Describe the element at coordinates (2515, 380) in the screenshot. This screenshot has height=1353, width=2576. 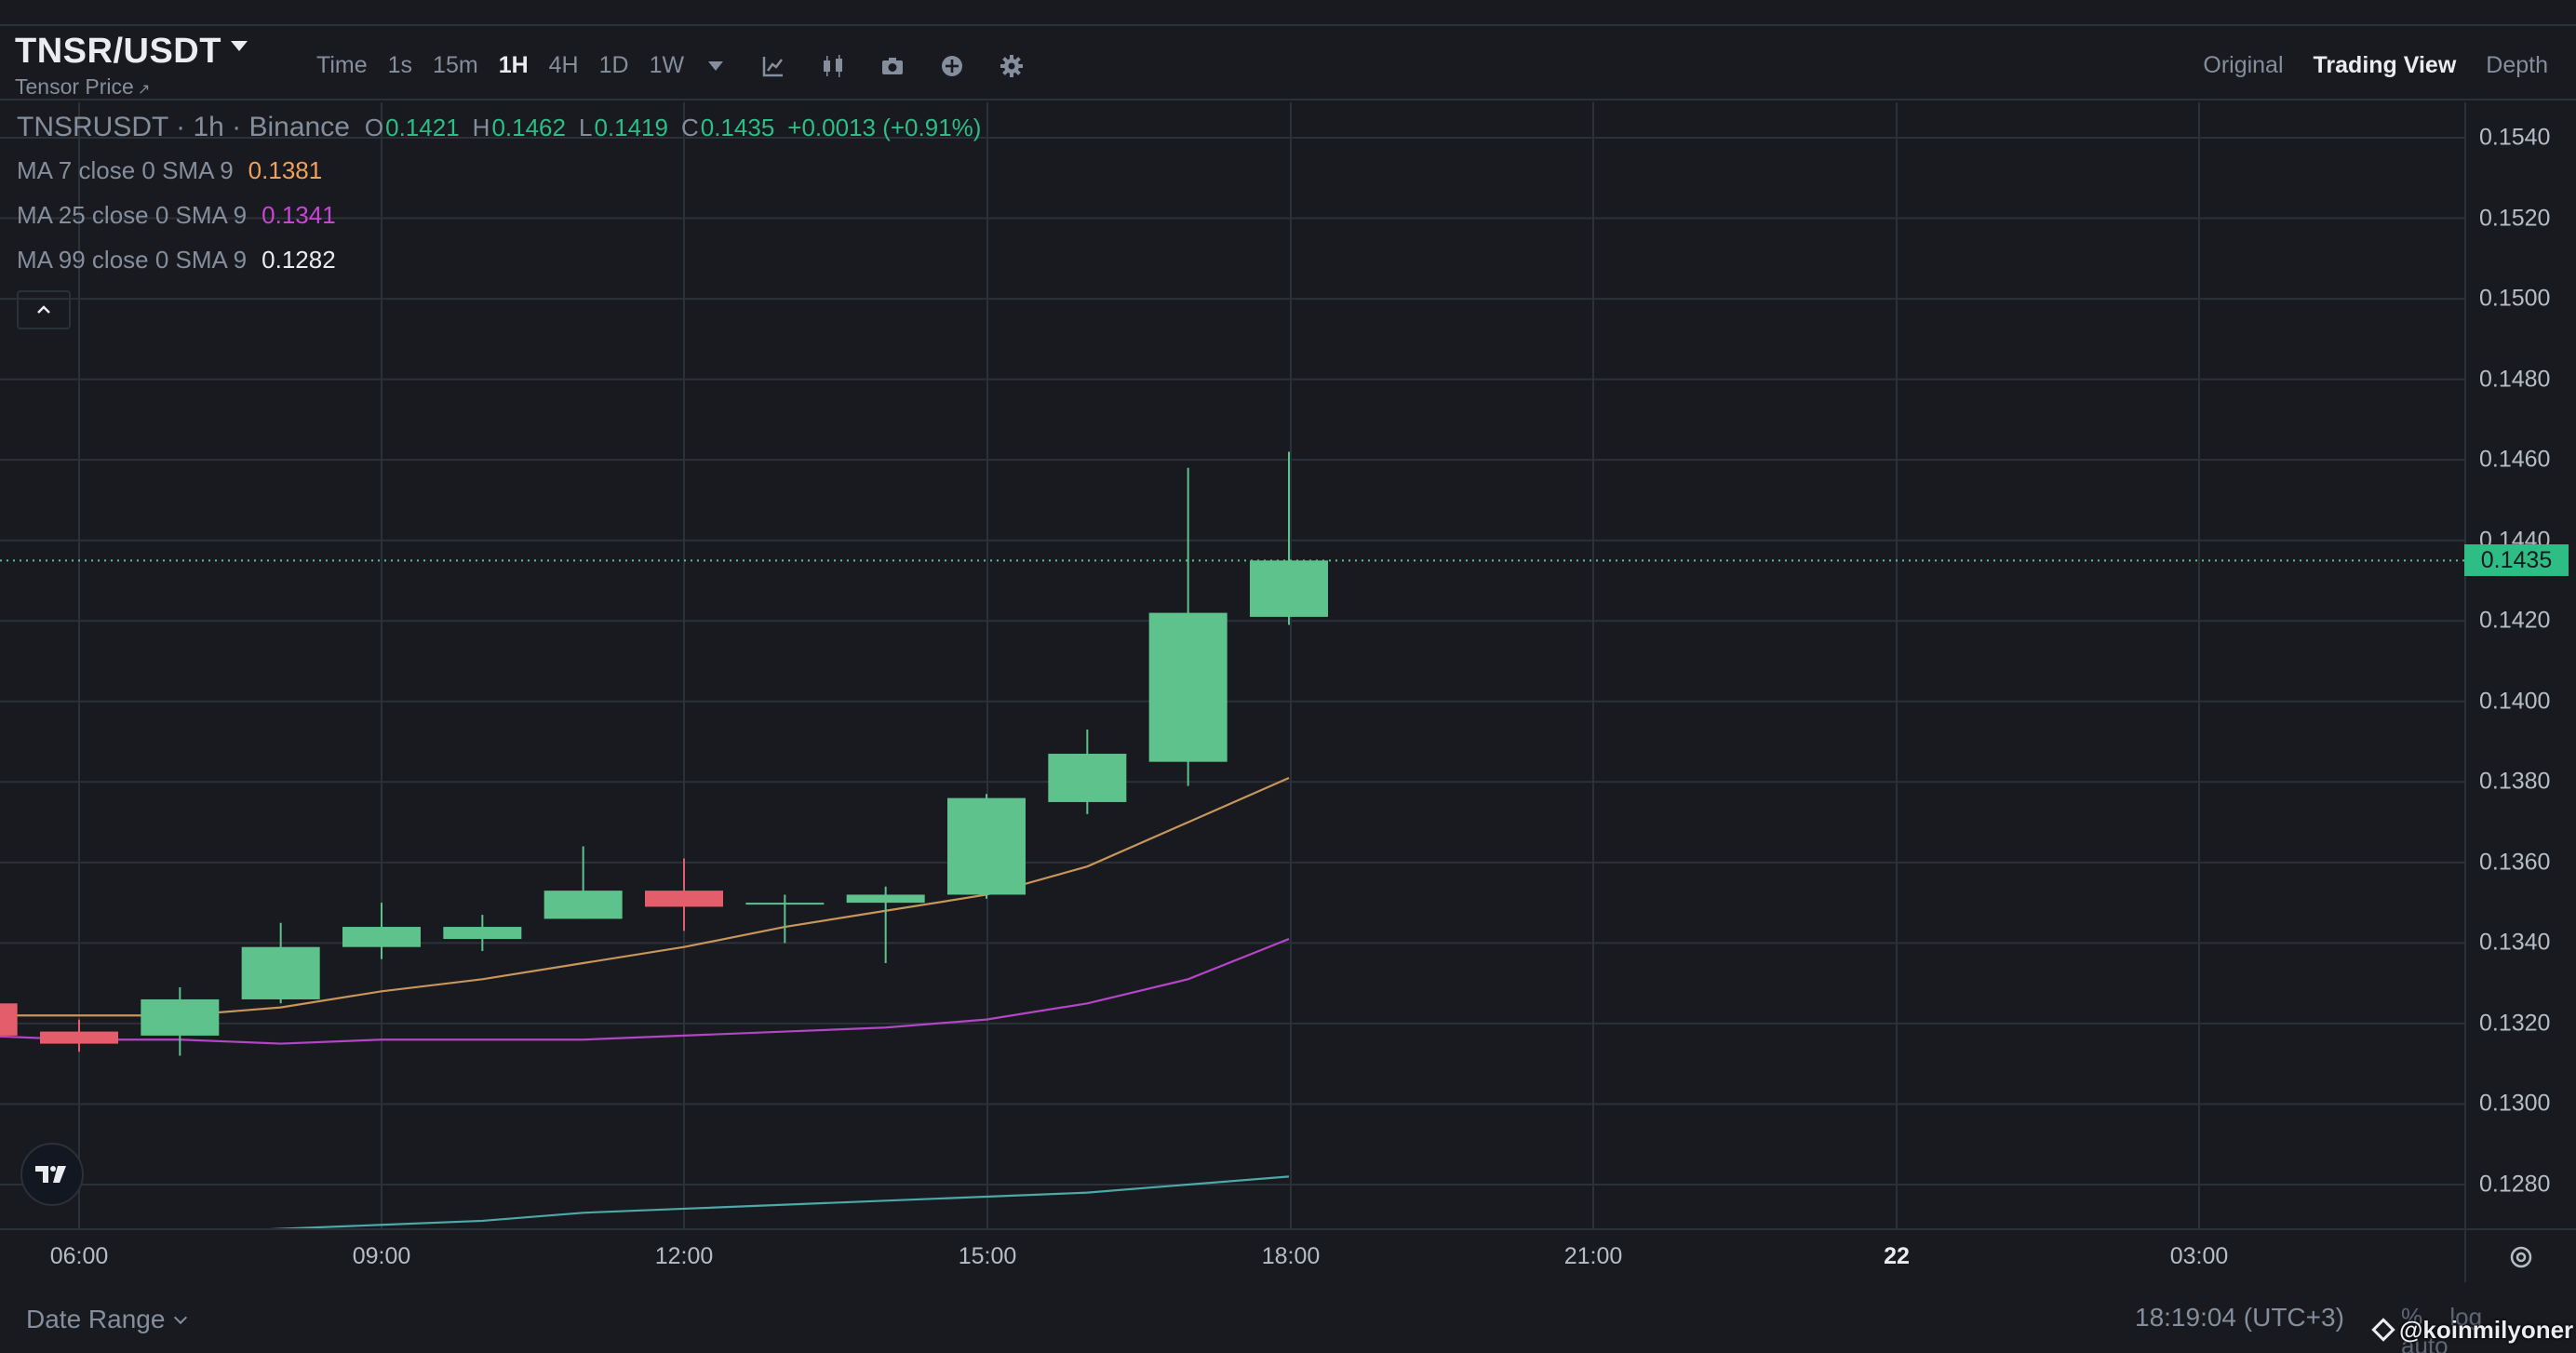
I see `price-tick-label: 0.1480` at that location.